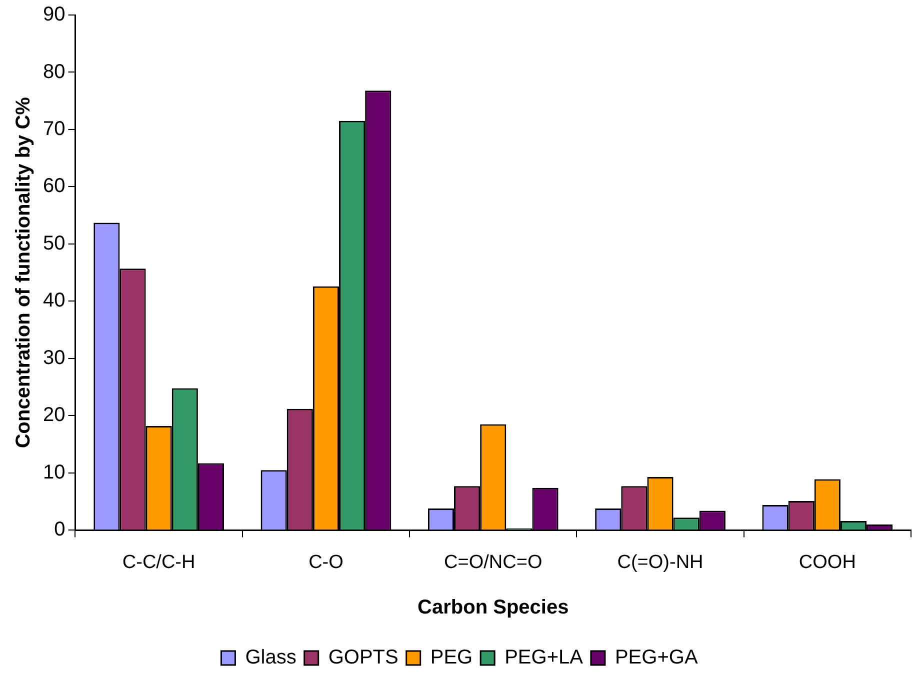 The height and width of the screenshot is (684, 921). I want to click on x-tick-label: C=O/NC=O, so click(493, 562).